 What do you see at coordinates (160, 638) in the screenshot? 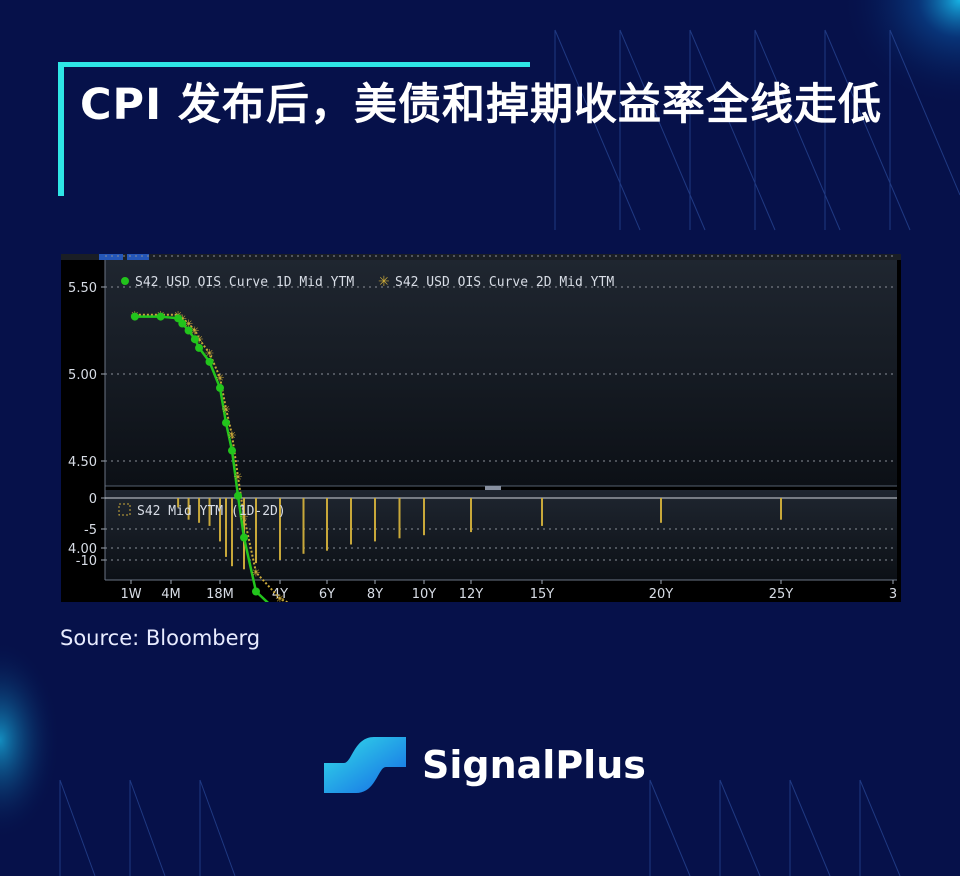
I see `source-note: Source: Bloomberg` at bounding box center [160, 638].